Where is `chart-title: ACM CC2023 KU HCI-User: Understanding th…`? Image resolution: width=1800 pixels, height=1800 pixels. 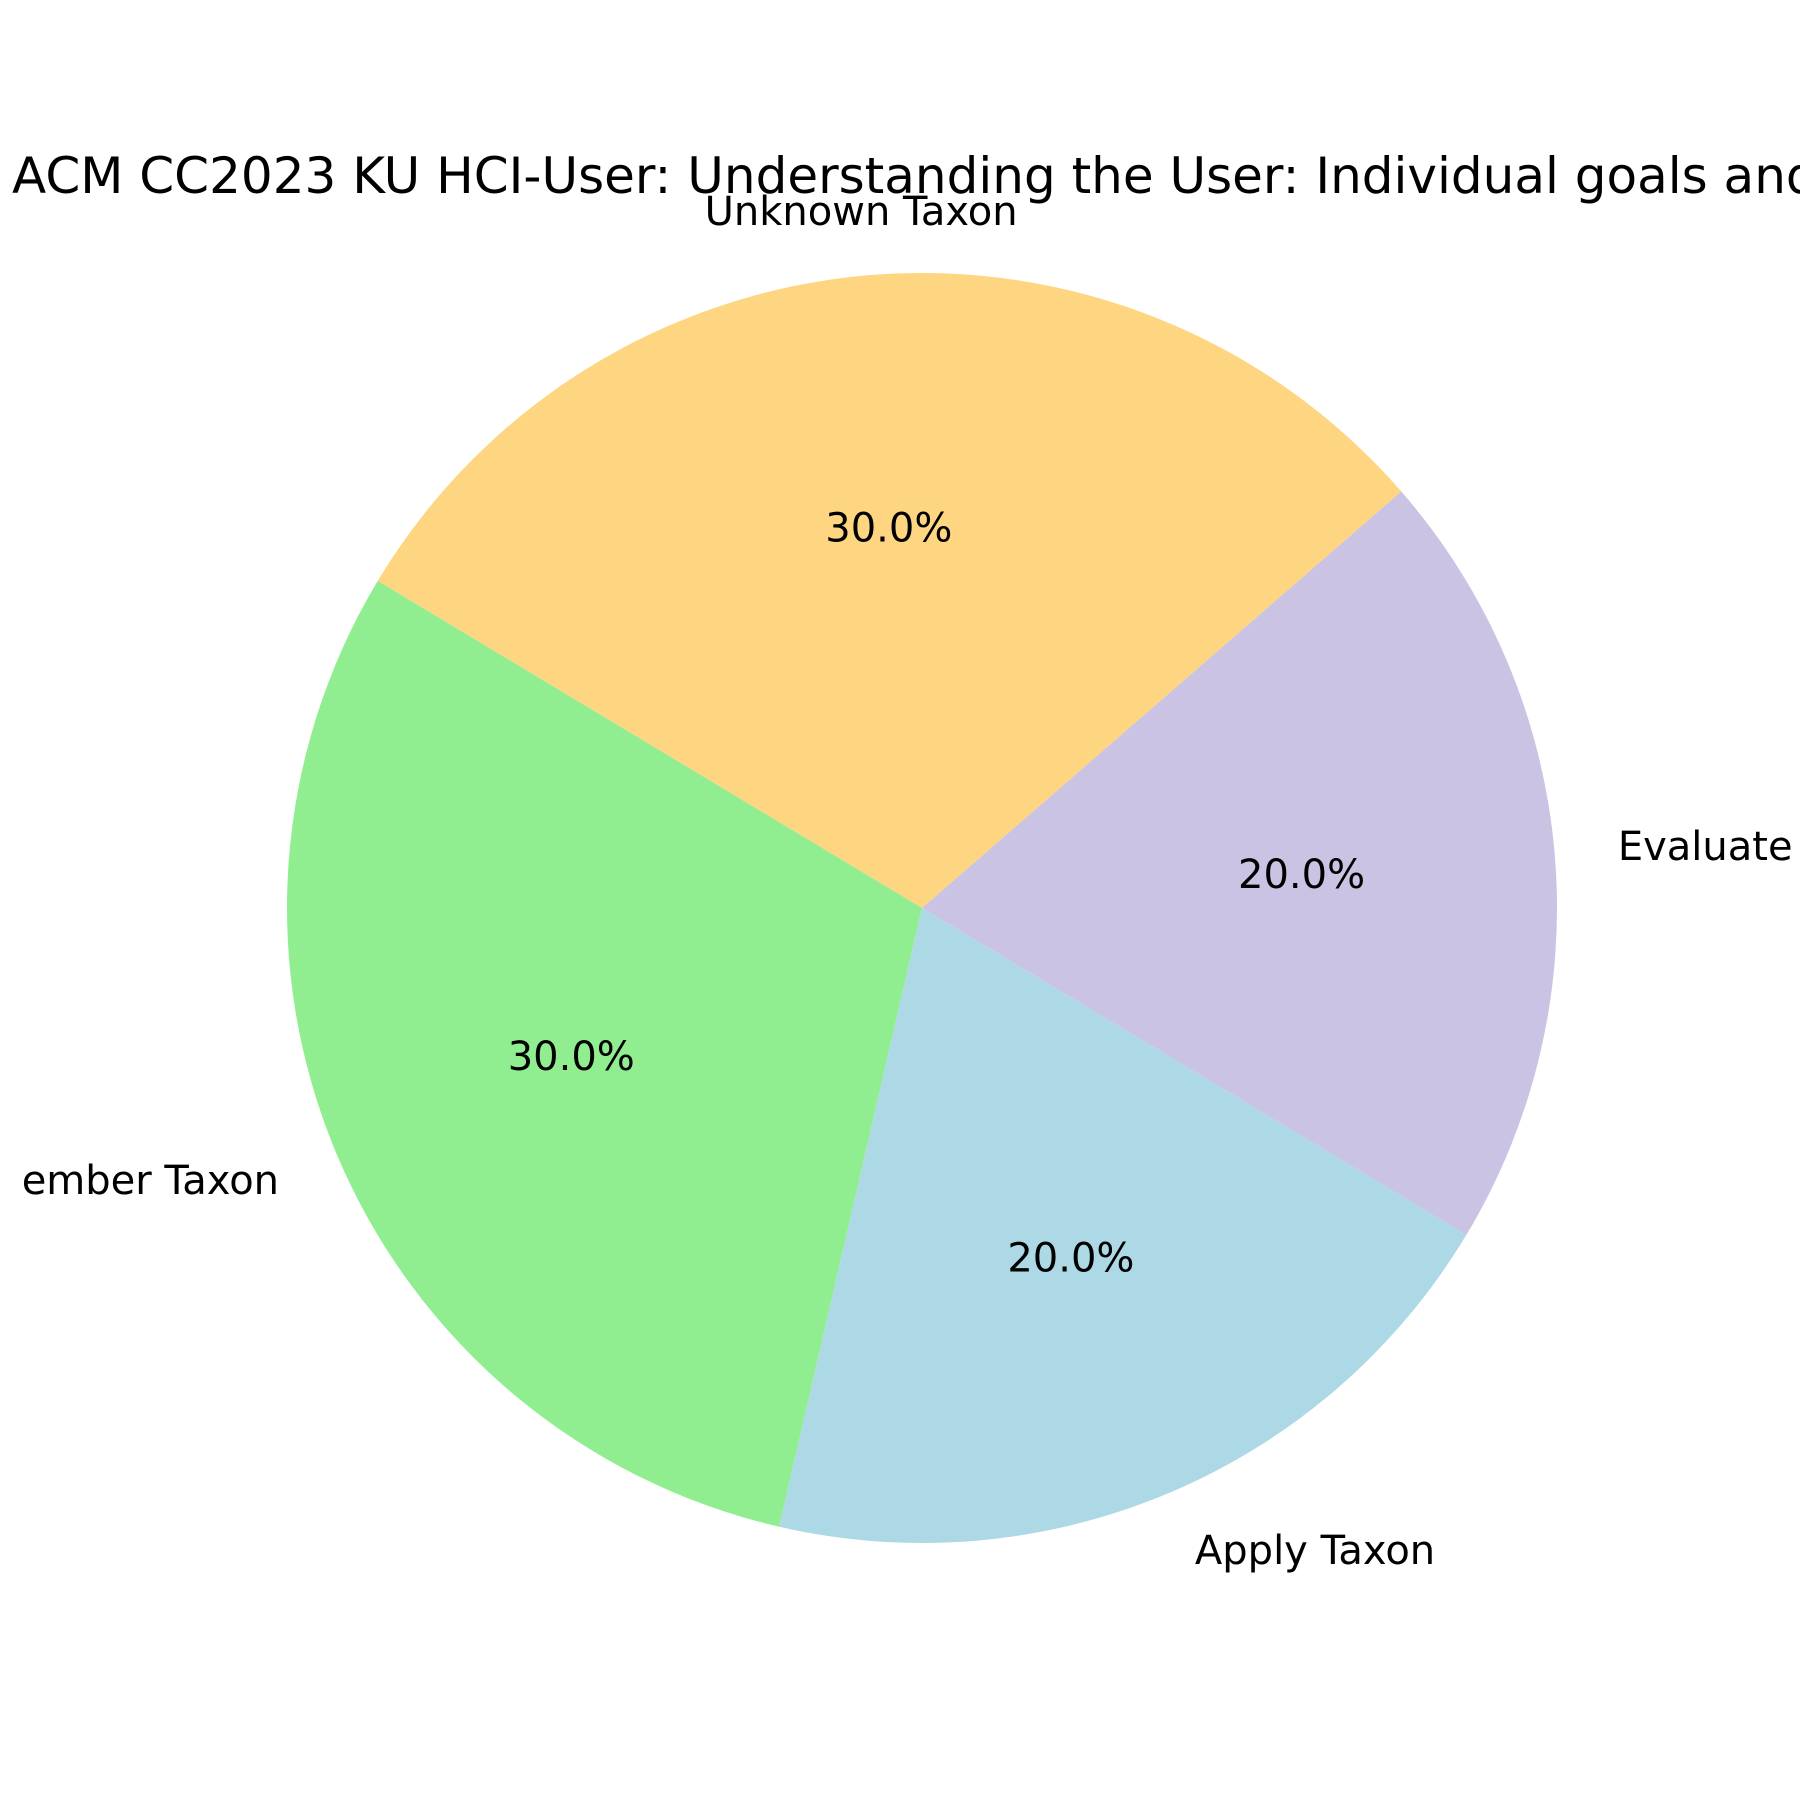 chart-title: ACM CC2023 KU HCI-User: Understanding th… is located at coordinates (906, 176).